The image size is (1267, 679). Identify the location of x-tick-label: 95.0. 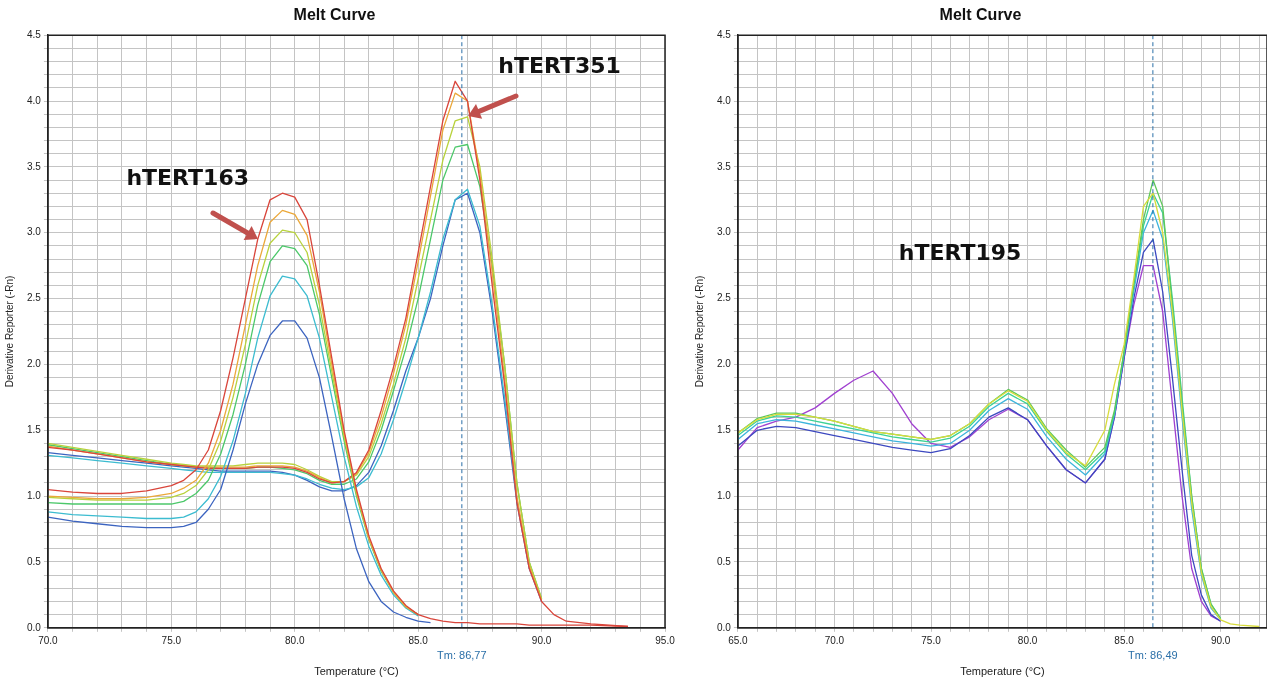
(665, 640).